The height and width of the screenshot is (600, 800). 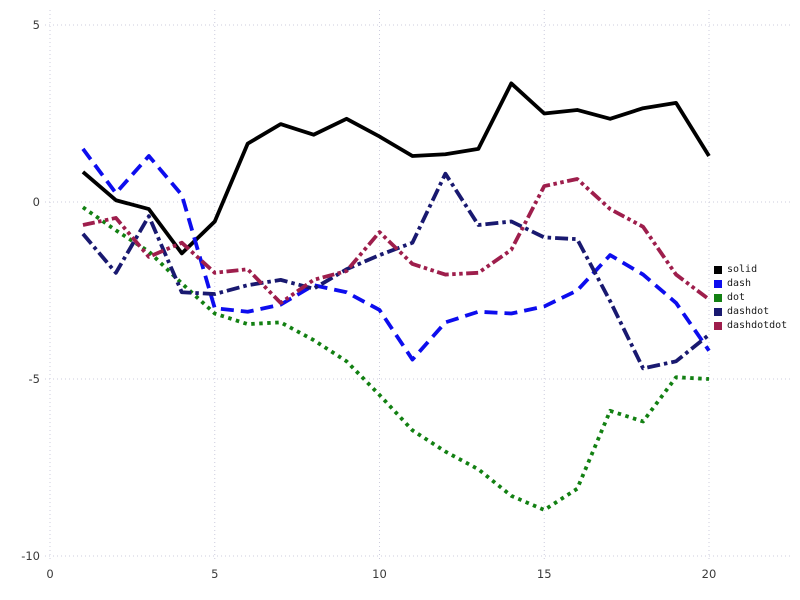 I want to click on legend-item: dot, so click(x=750, y=298).